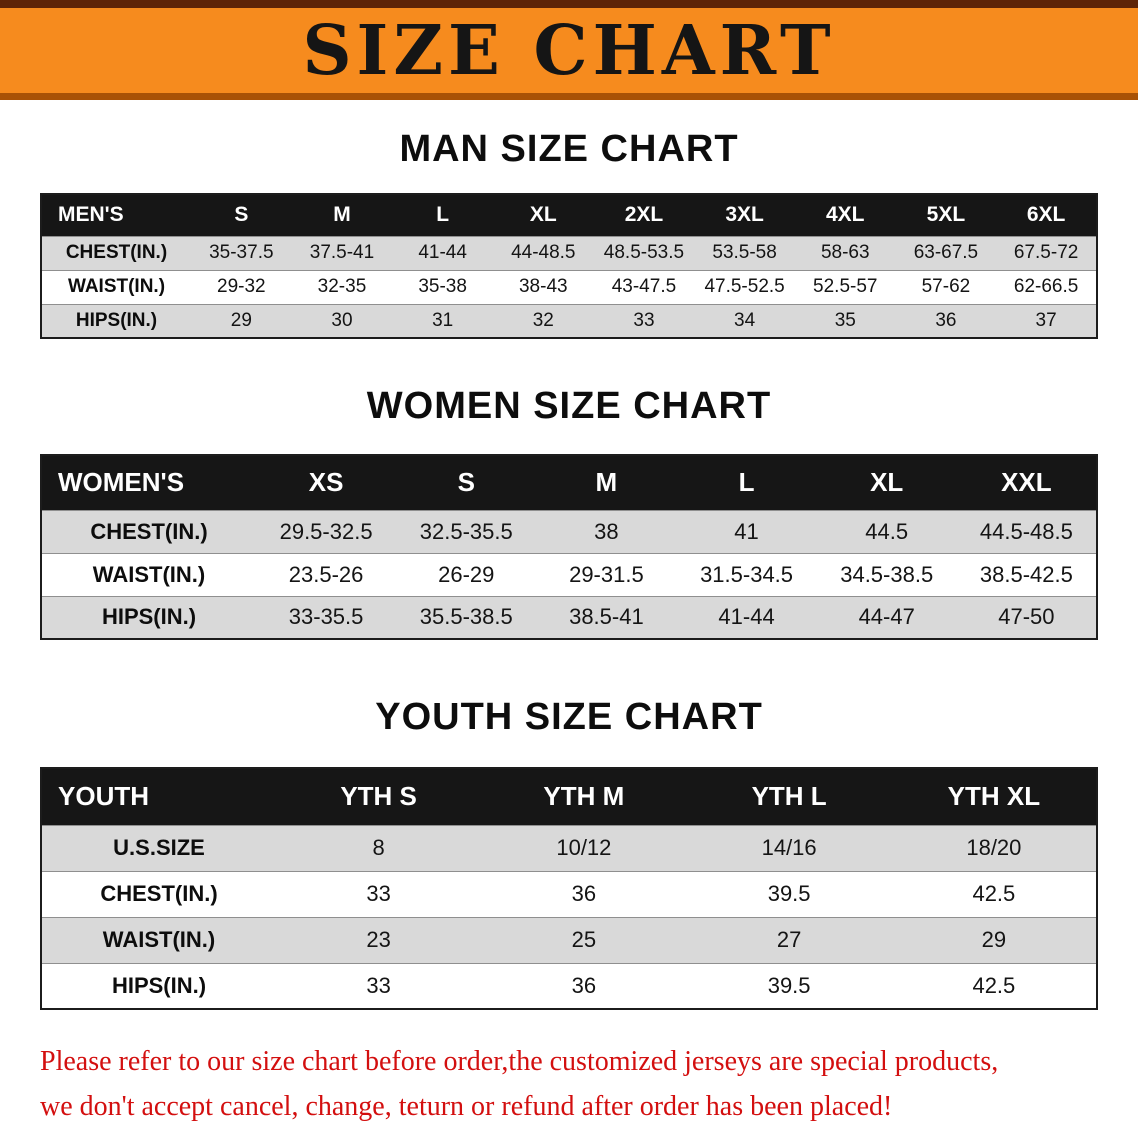 This screenshot has height=1132, width=1138. I want to click on size-value-cell: 48.5-53.5, so click(644, 252).